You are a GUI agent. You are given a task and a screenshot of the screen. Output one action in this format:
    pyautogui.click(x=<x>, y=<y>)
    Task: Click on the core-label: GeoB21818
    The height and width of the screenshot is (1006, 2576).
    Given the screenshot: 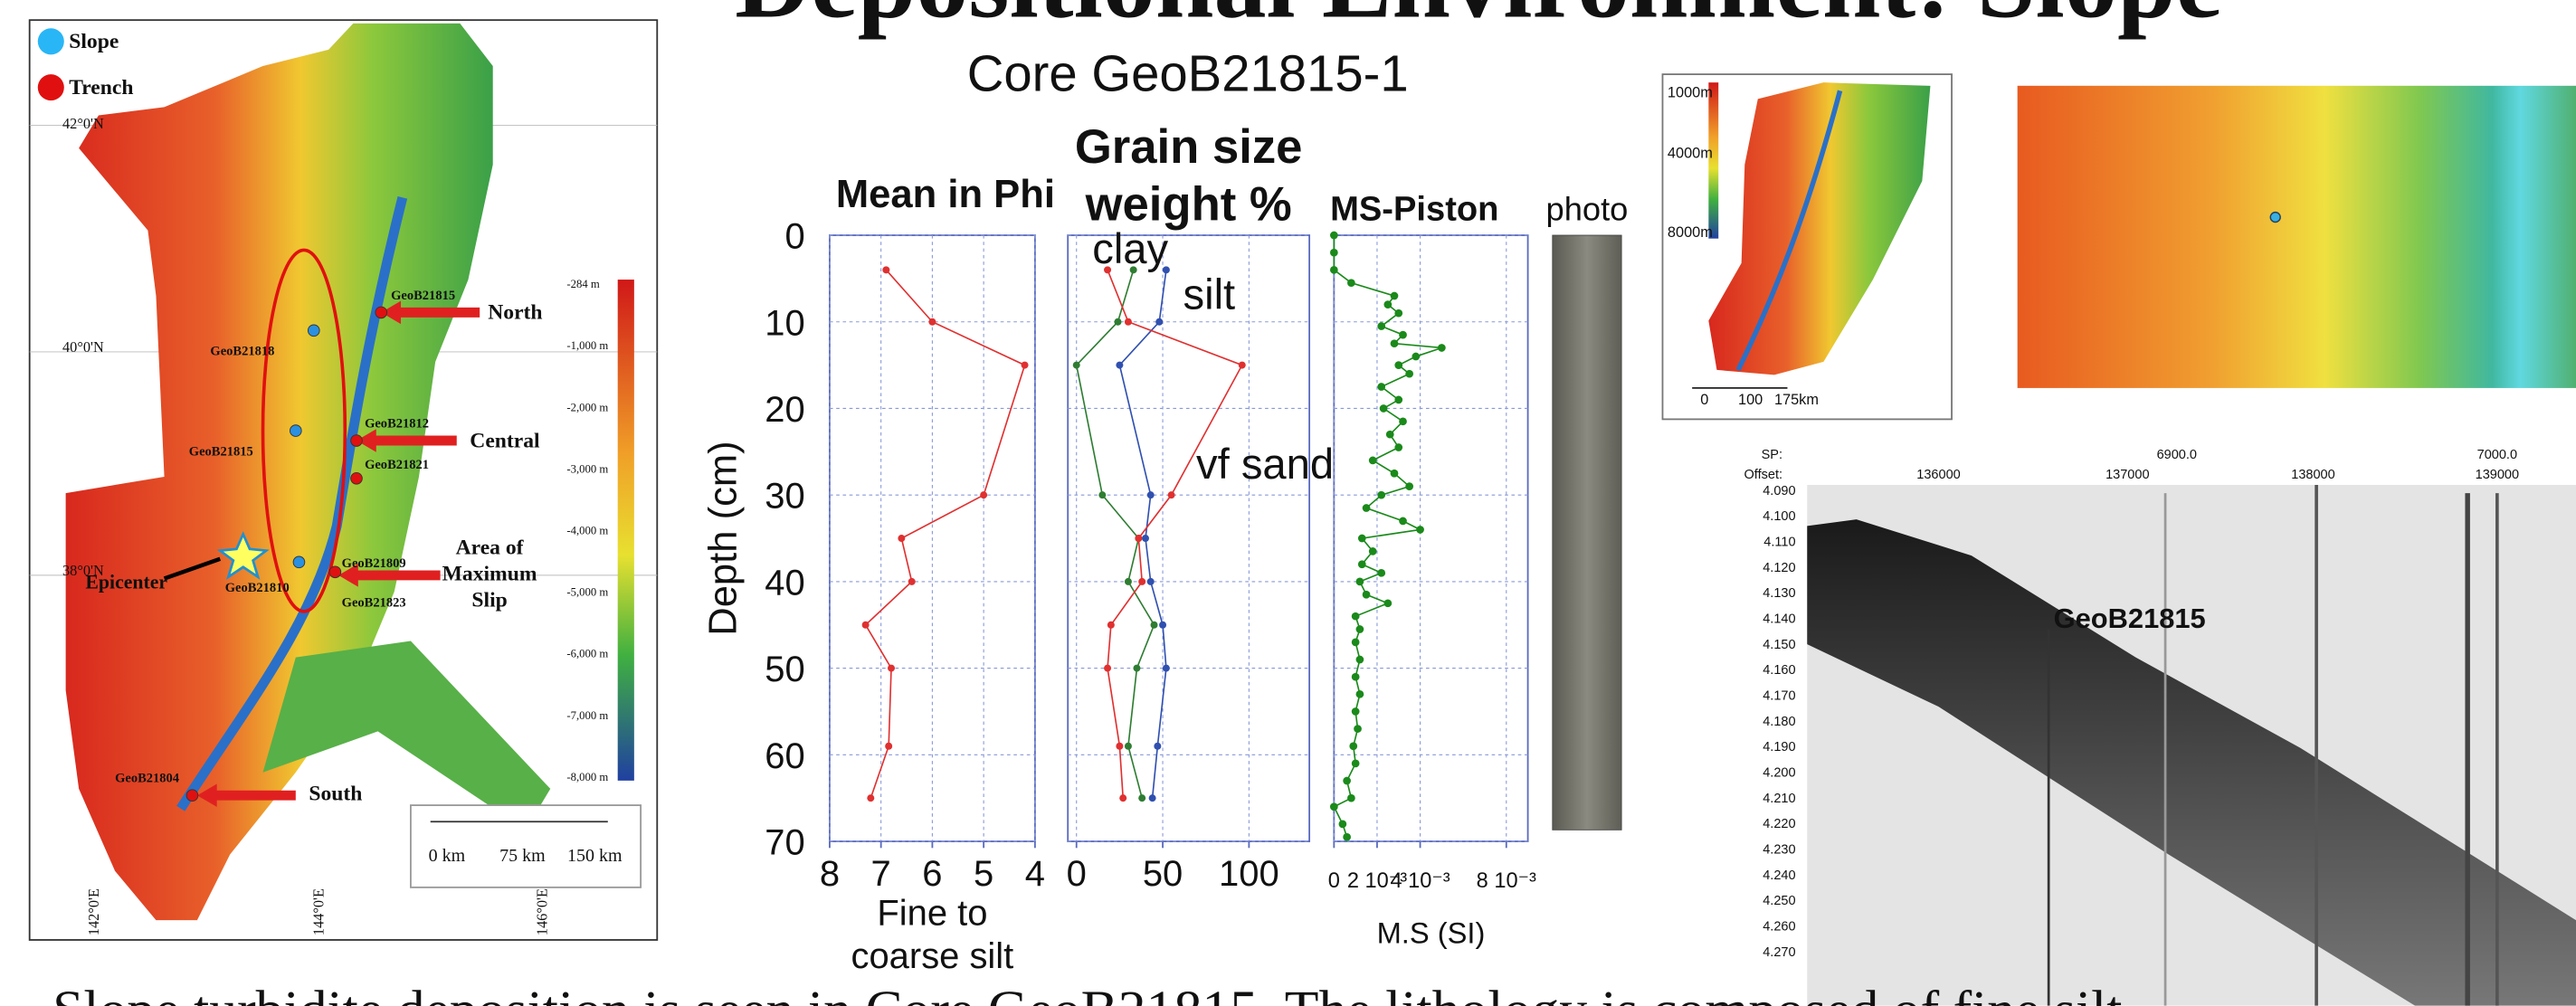 What is the action you would take?
    pyautogui.click(x=242, y=352)
    